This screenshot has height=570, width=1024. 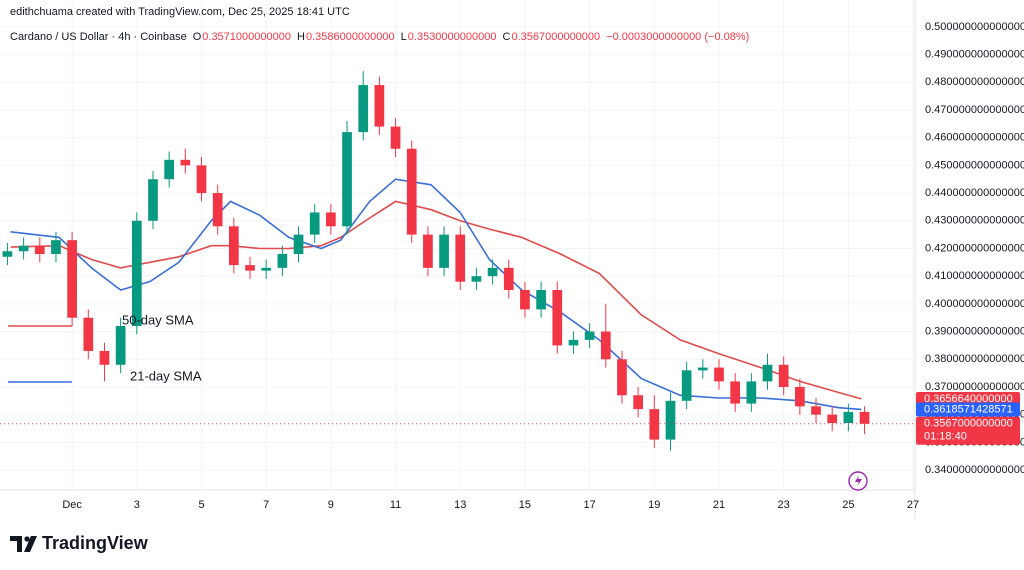 What do you see at coordinates (974, 110) in the screenshot?
I see `y-tick-label: 0.470000000000000` at bounding box center [974, 110].